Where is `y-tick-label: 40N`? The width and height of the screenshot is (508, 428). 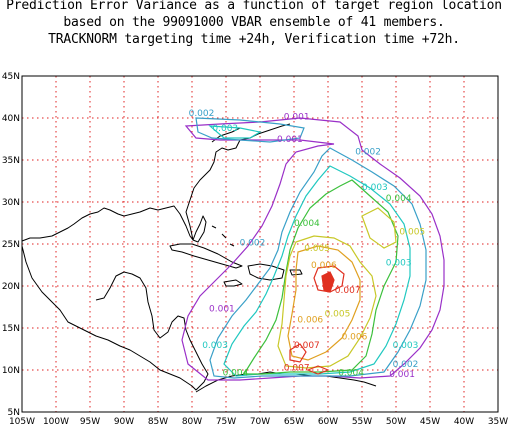 y-tick-label: 40N is located at coordinates (11, 119).